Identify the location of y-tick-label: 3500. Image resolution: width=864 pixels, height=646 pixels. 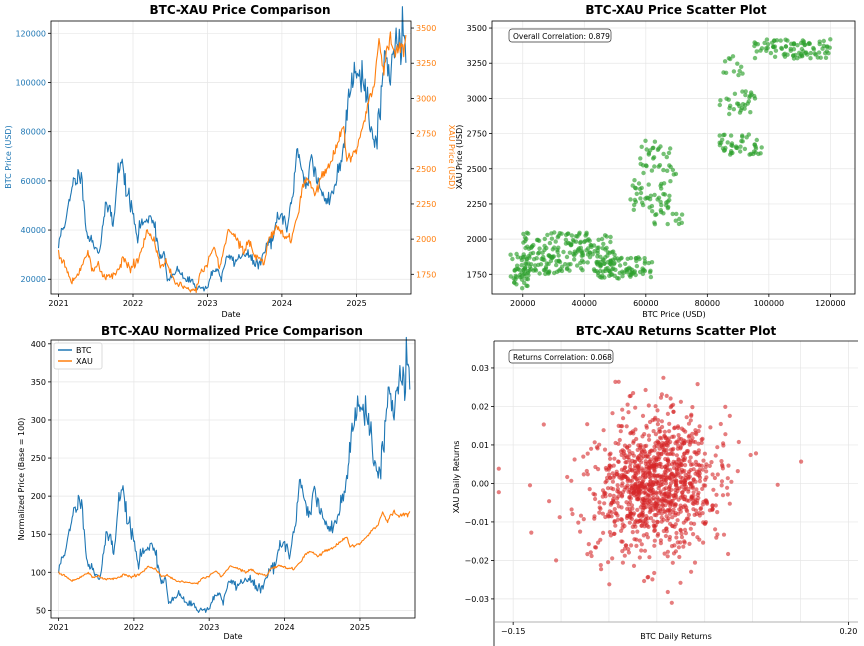
(426, 28).